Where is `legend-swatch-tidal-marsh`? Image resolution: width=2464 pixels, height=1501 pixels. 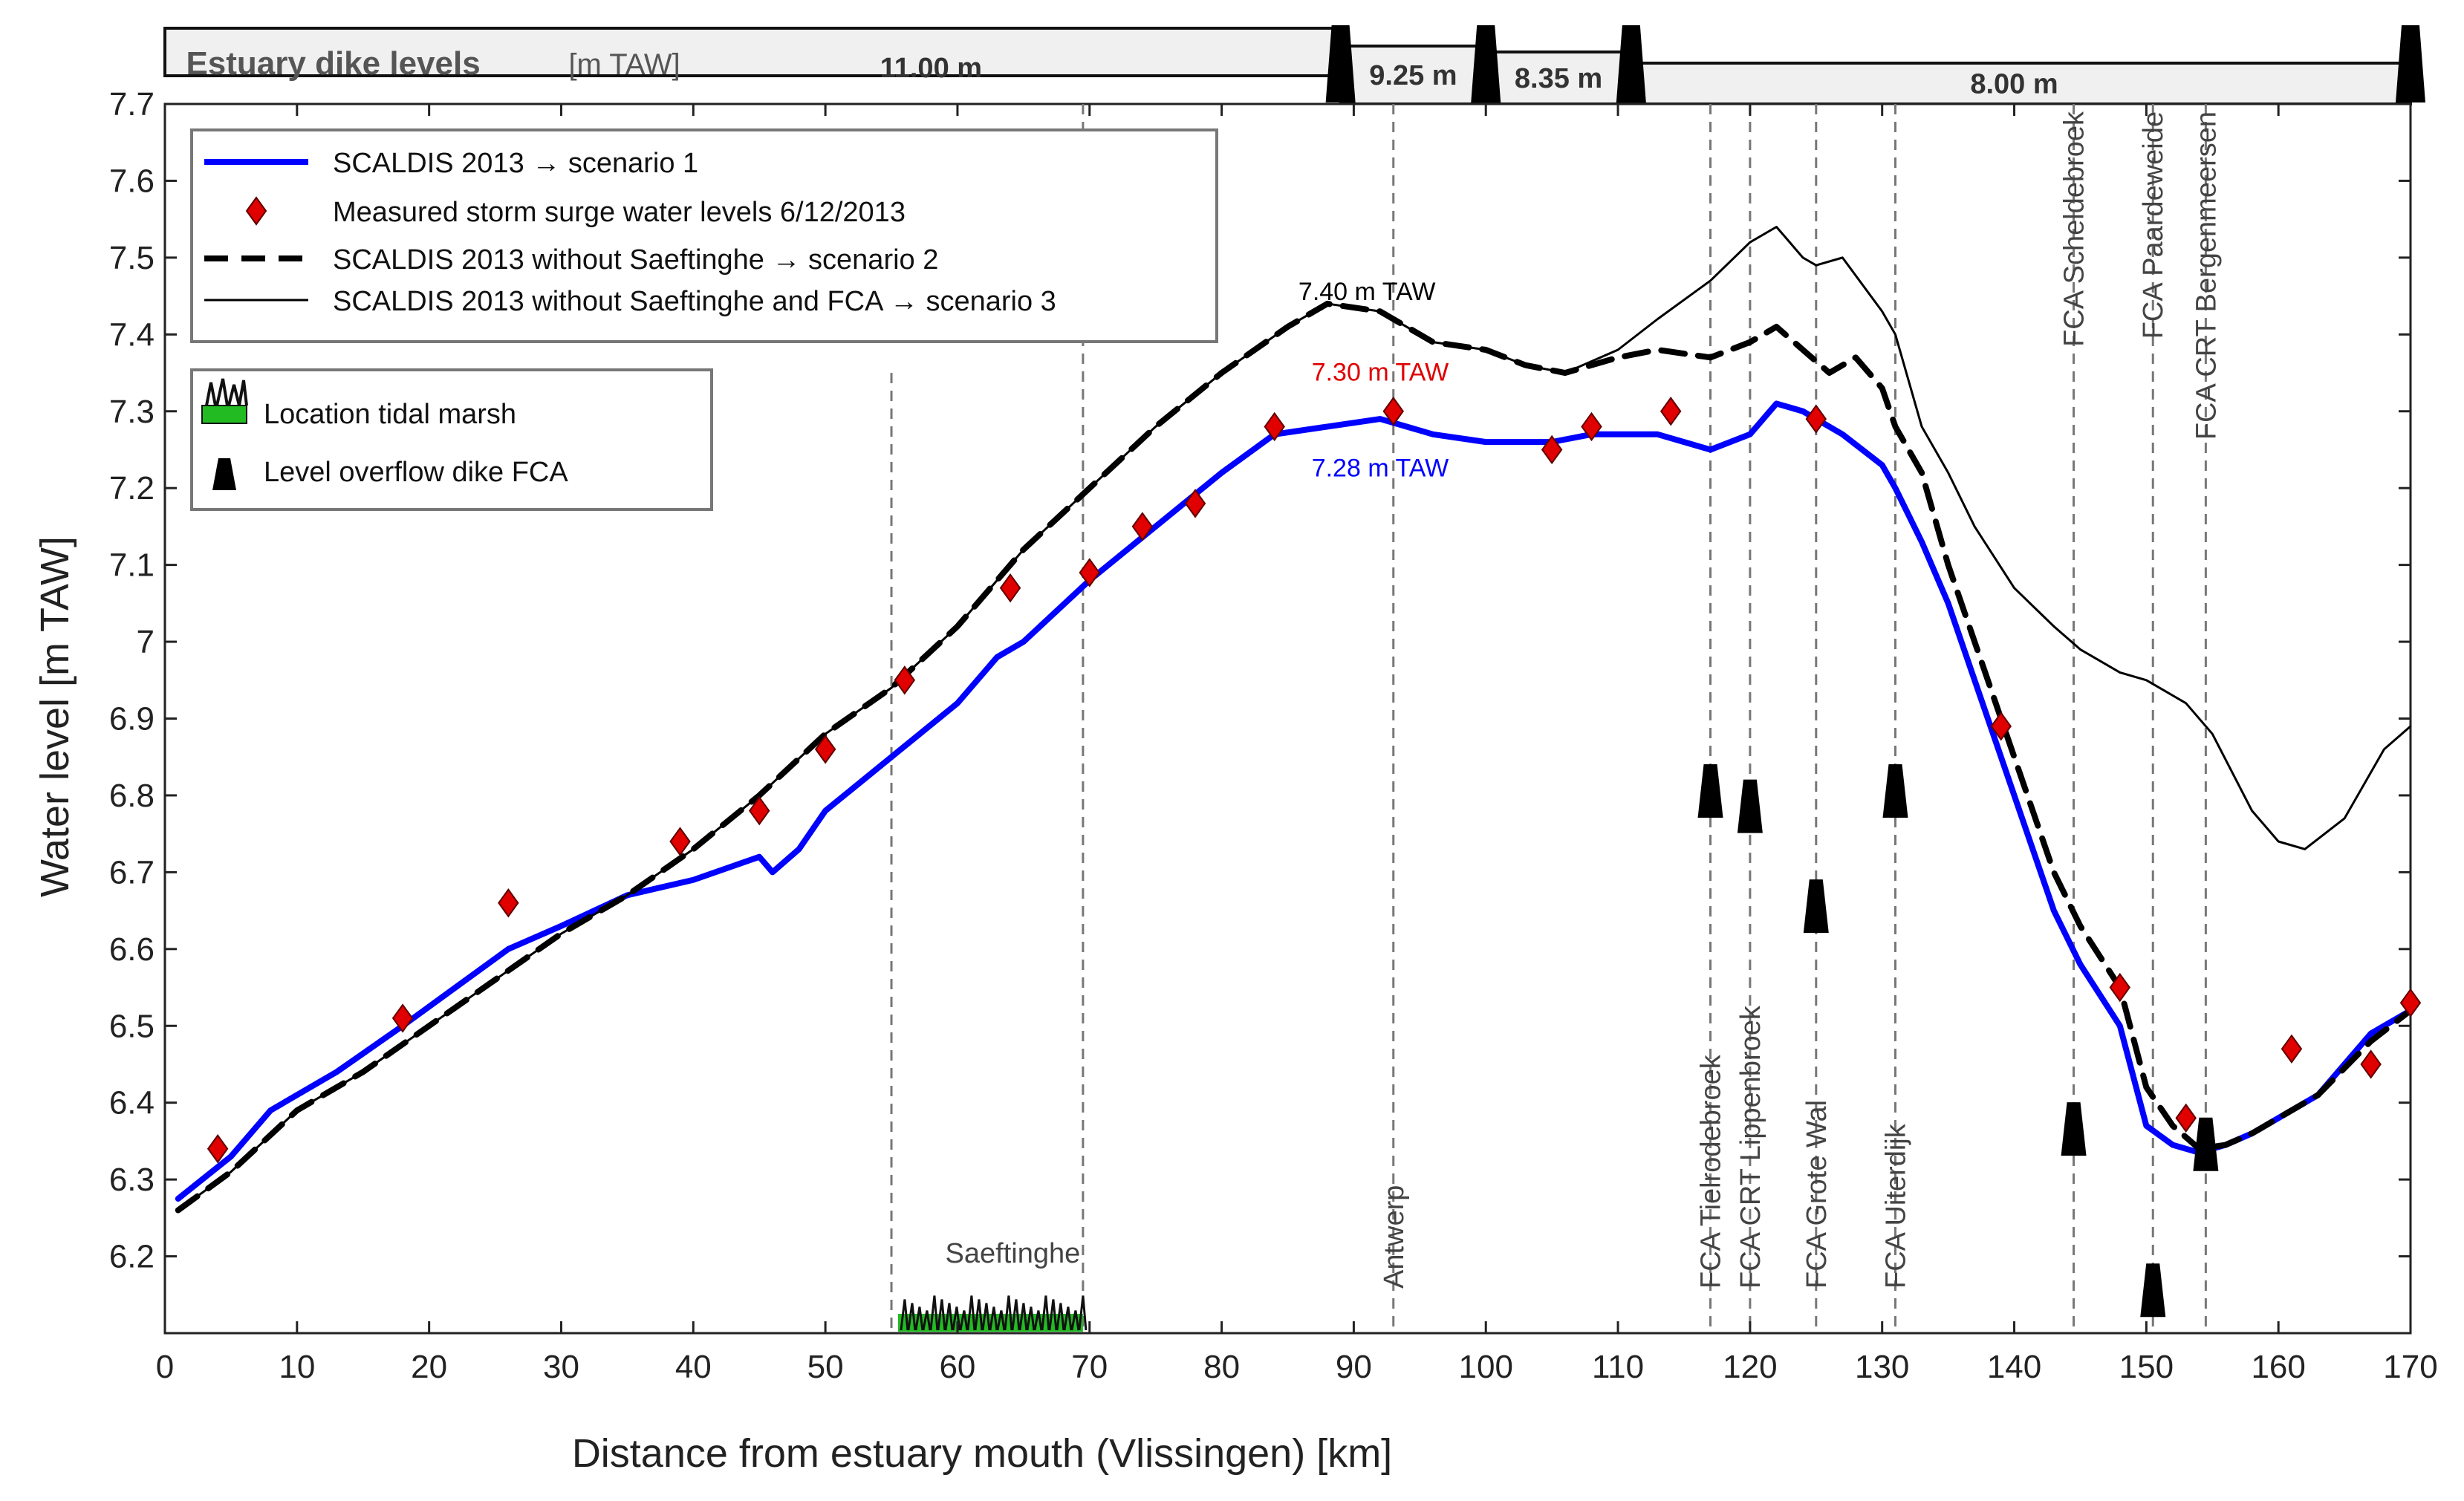 legend-swatch-tidal-marsh is located at coordinates (224, 401).